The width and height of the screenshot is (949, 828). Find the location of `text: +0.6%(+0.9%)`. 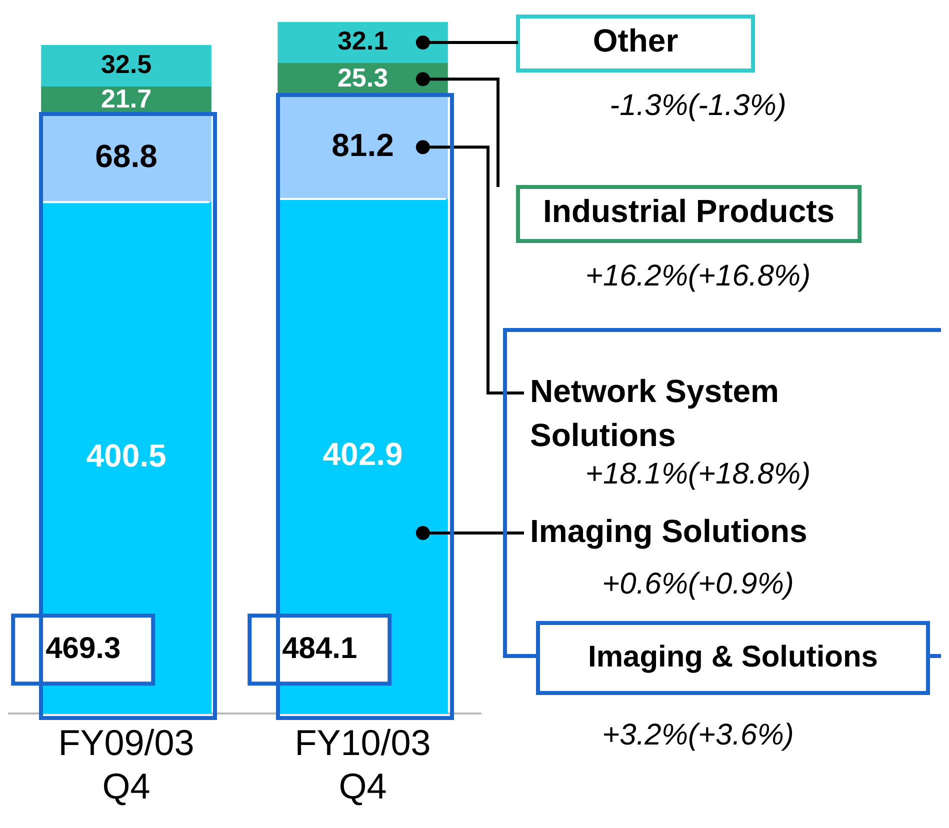

text: +0.6%(+0.9%) is located at coordinates (698, 583).